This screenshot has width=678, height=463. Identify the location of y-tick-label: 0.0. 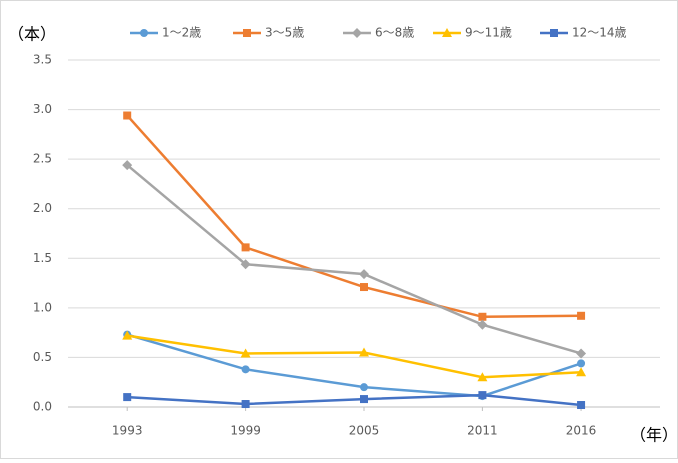
(42, 407).